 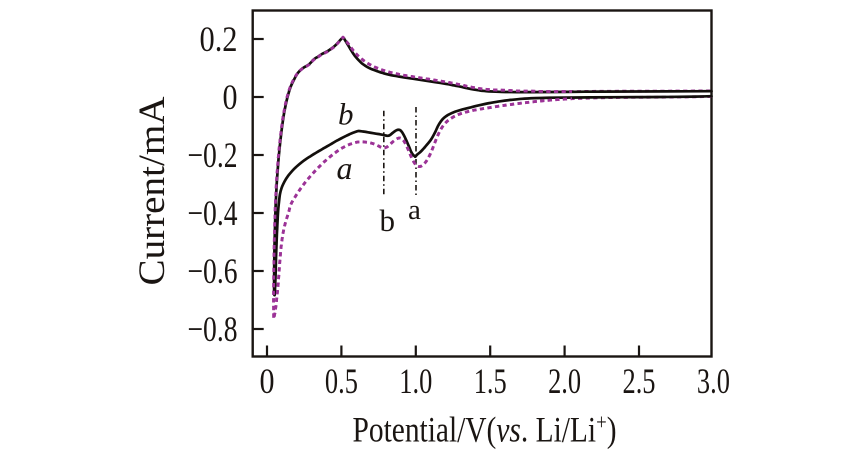 What do you see at coordinates (713, 381) in the screenshot?
I see `svg-text: 3.0` at bounding box center [713, 381].